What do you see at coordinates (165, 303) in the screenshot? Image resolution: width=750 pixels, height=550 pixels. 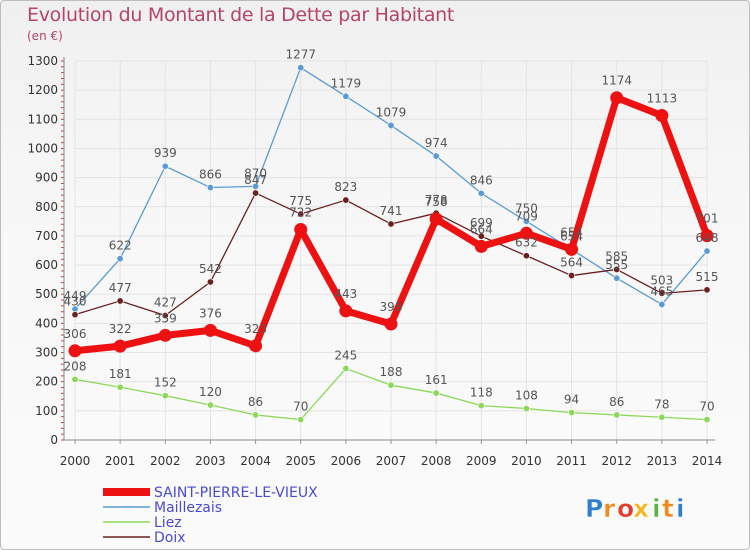 I see `data-label: 427` at bounding box center [165, 303].